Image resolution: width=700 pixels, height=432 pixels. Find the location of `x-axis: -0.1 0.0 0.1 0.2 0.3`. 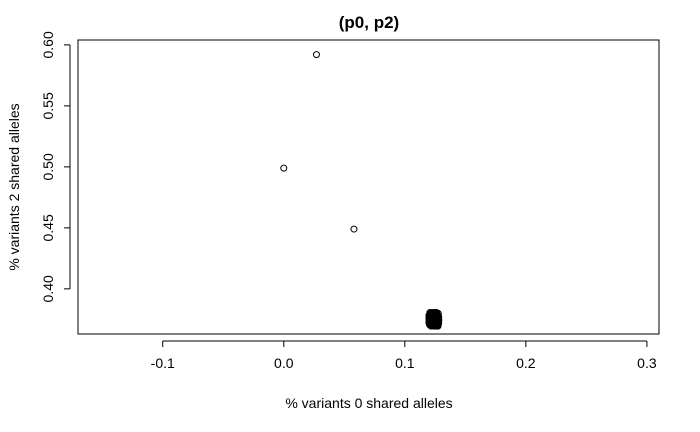

x-axis: -0.1 0.0 0.1 0.2 0.3 is located at coordinates (404, 355).